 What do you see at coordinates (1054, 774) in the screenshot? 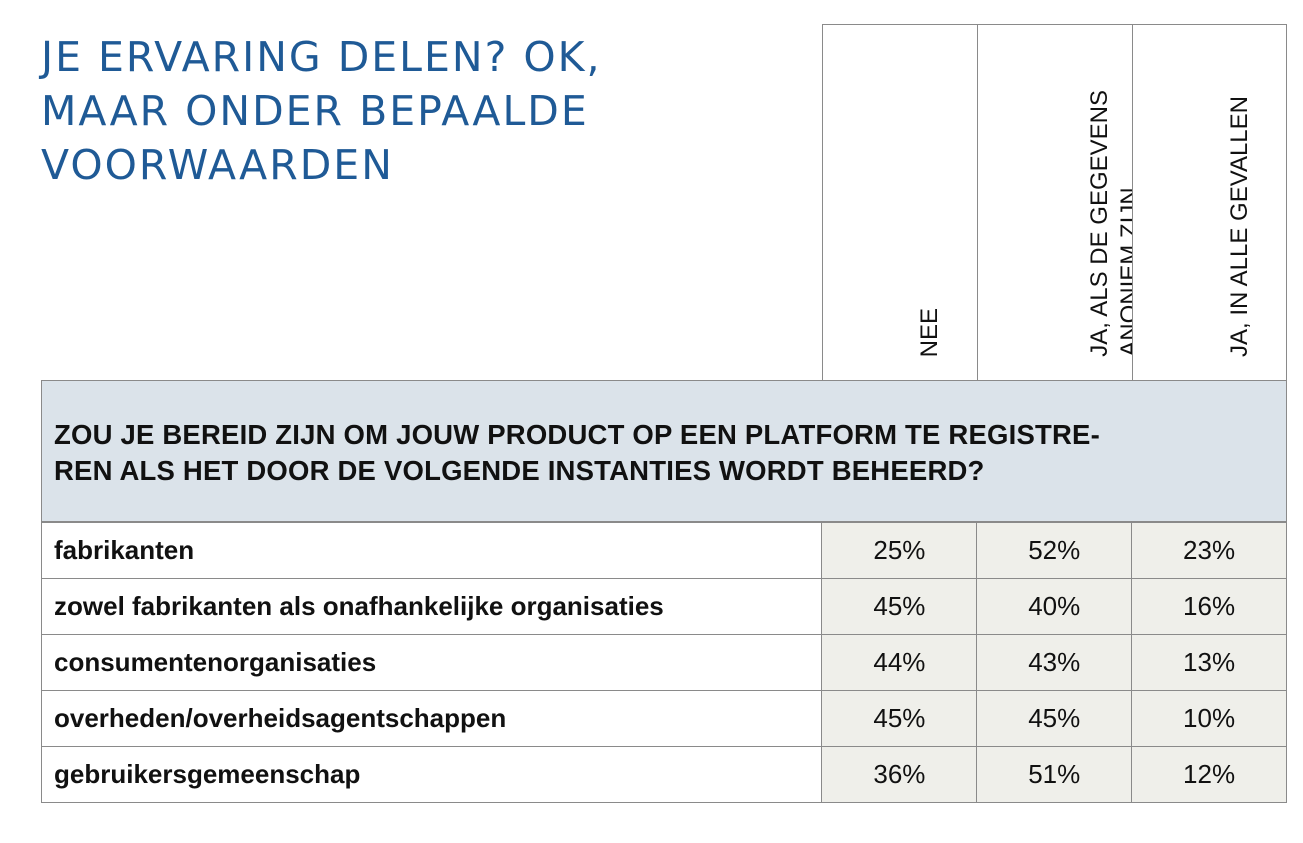
I see `cell-ja-anoniem: 51%` at bounding box center [1054, 774].